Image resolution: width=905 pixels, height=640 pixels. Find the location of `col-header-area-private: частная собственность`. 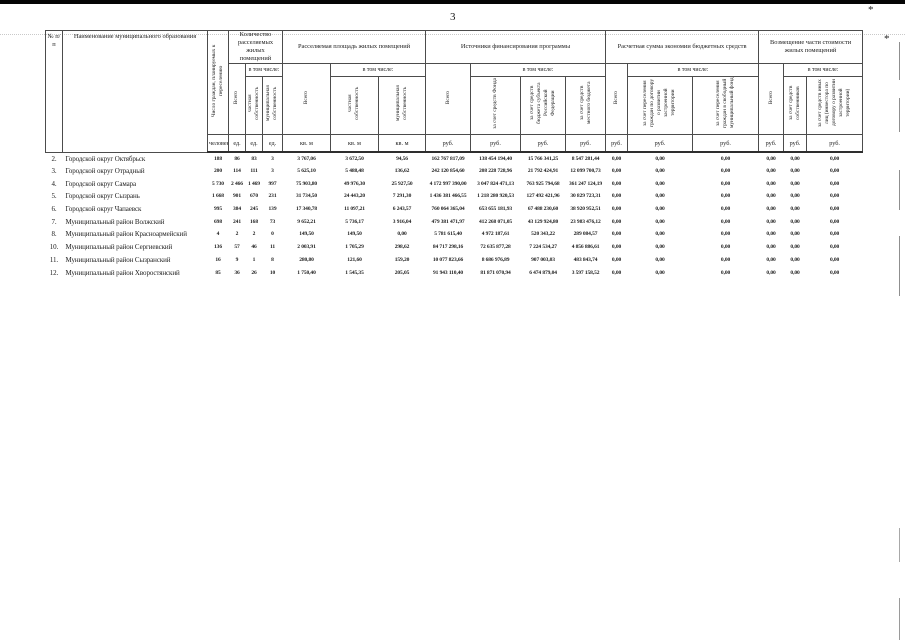

col-header-area-private: частная собственность is located at coordinates (354, 105).